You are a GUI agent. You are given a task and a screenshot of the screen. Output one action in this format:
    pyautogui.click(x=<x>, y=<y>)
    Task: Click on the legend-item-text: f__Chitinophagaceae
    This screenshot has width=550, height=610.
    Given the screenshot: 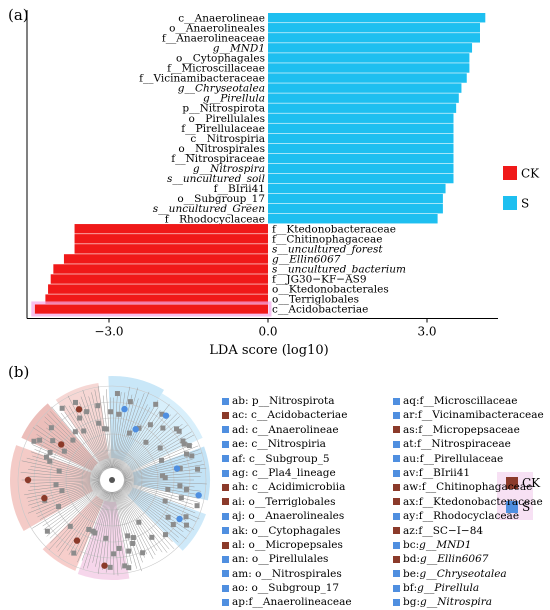 What is the action you would take?
    pyautogui.click(x=477, y=487)
    